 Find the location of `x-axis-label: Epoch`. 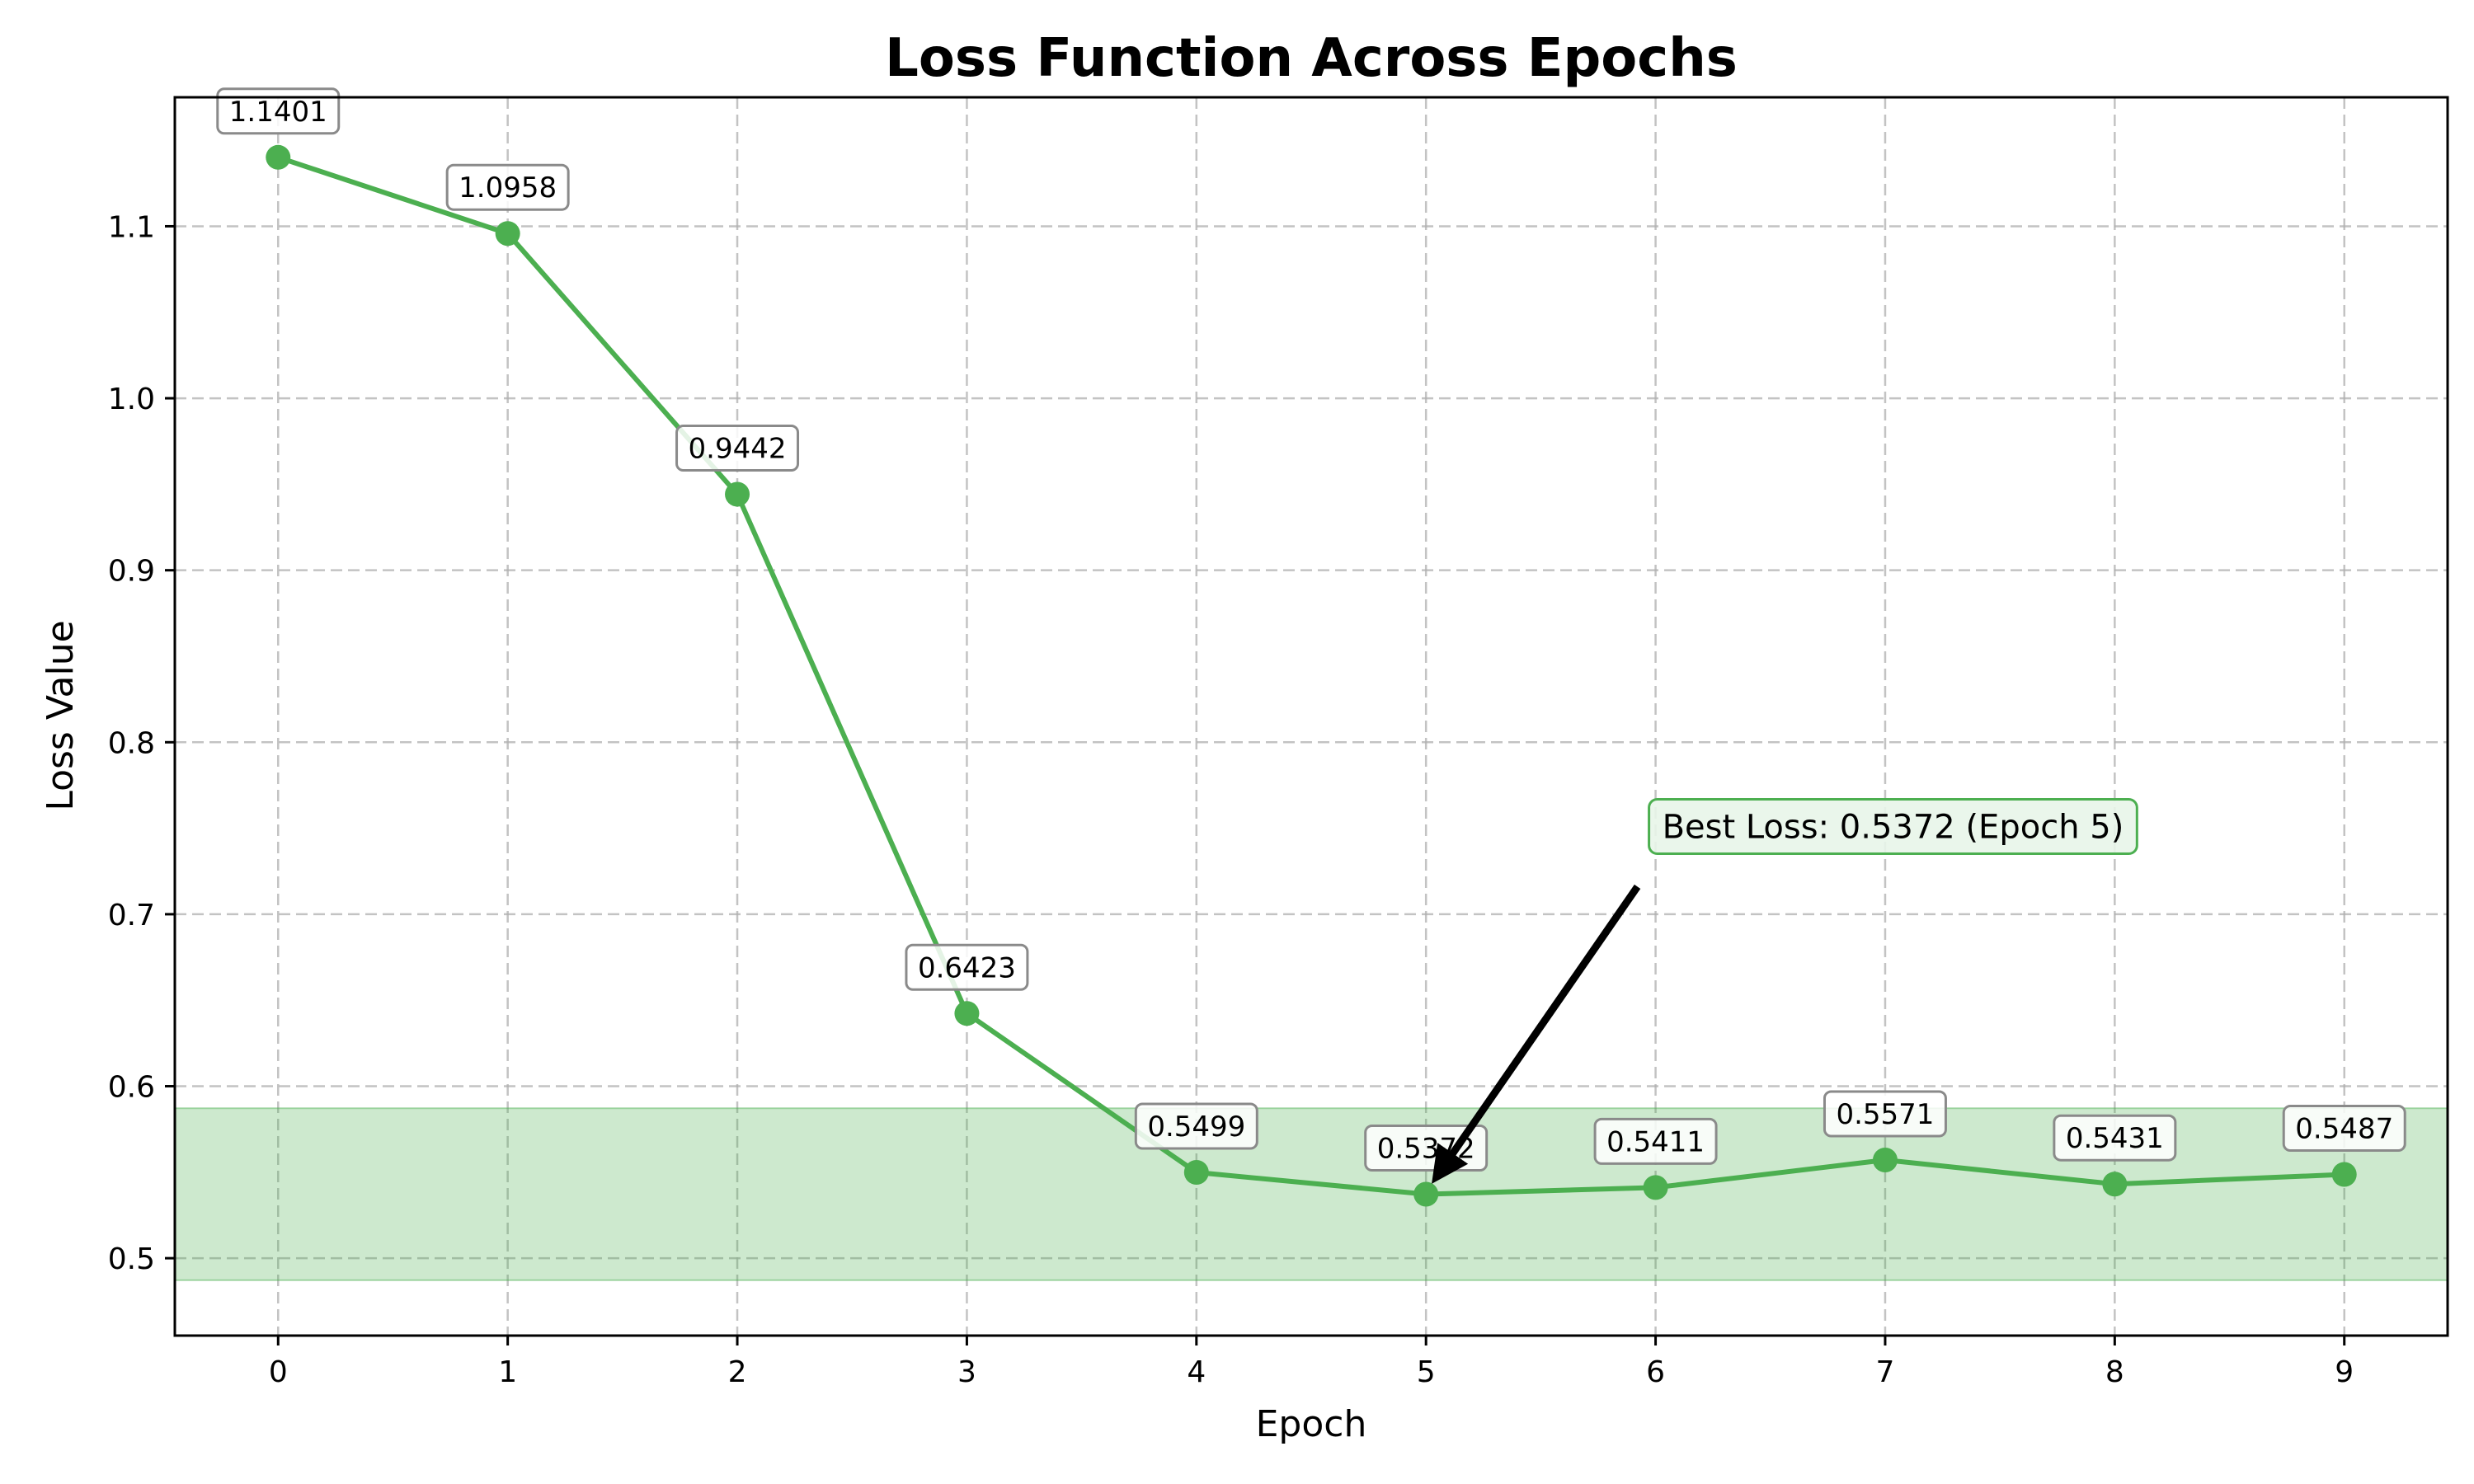

x-axis-label: Epoch is located at coordinates (1311, 1424).